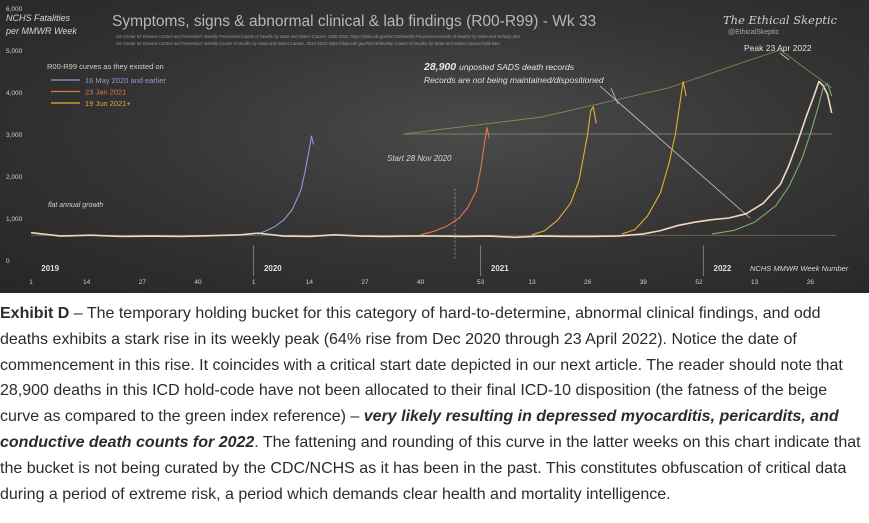 This screenshot has width=869, height=523. I want to click on start-annotation: Start 28 Nov 2020, so click(419, 158).